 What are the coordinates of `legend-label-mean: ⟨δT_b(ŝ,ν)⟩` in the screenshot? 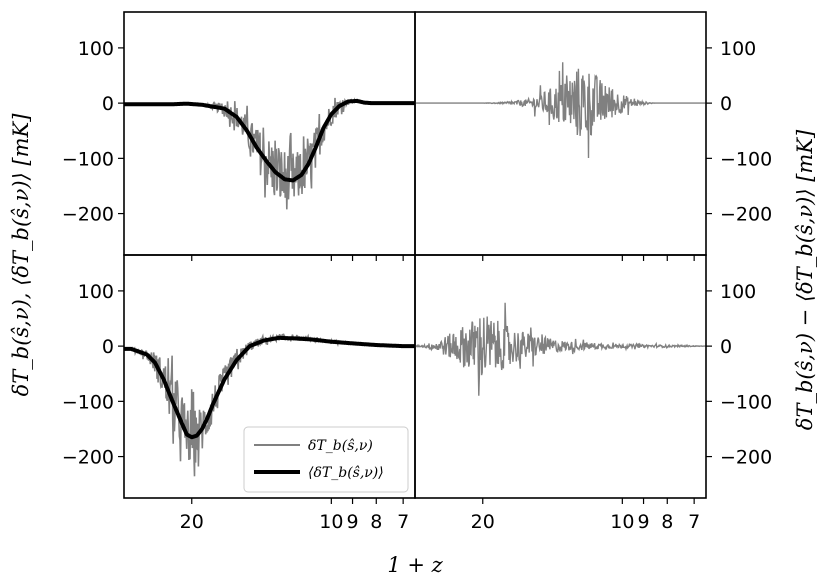 It's located at (346, 473).